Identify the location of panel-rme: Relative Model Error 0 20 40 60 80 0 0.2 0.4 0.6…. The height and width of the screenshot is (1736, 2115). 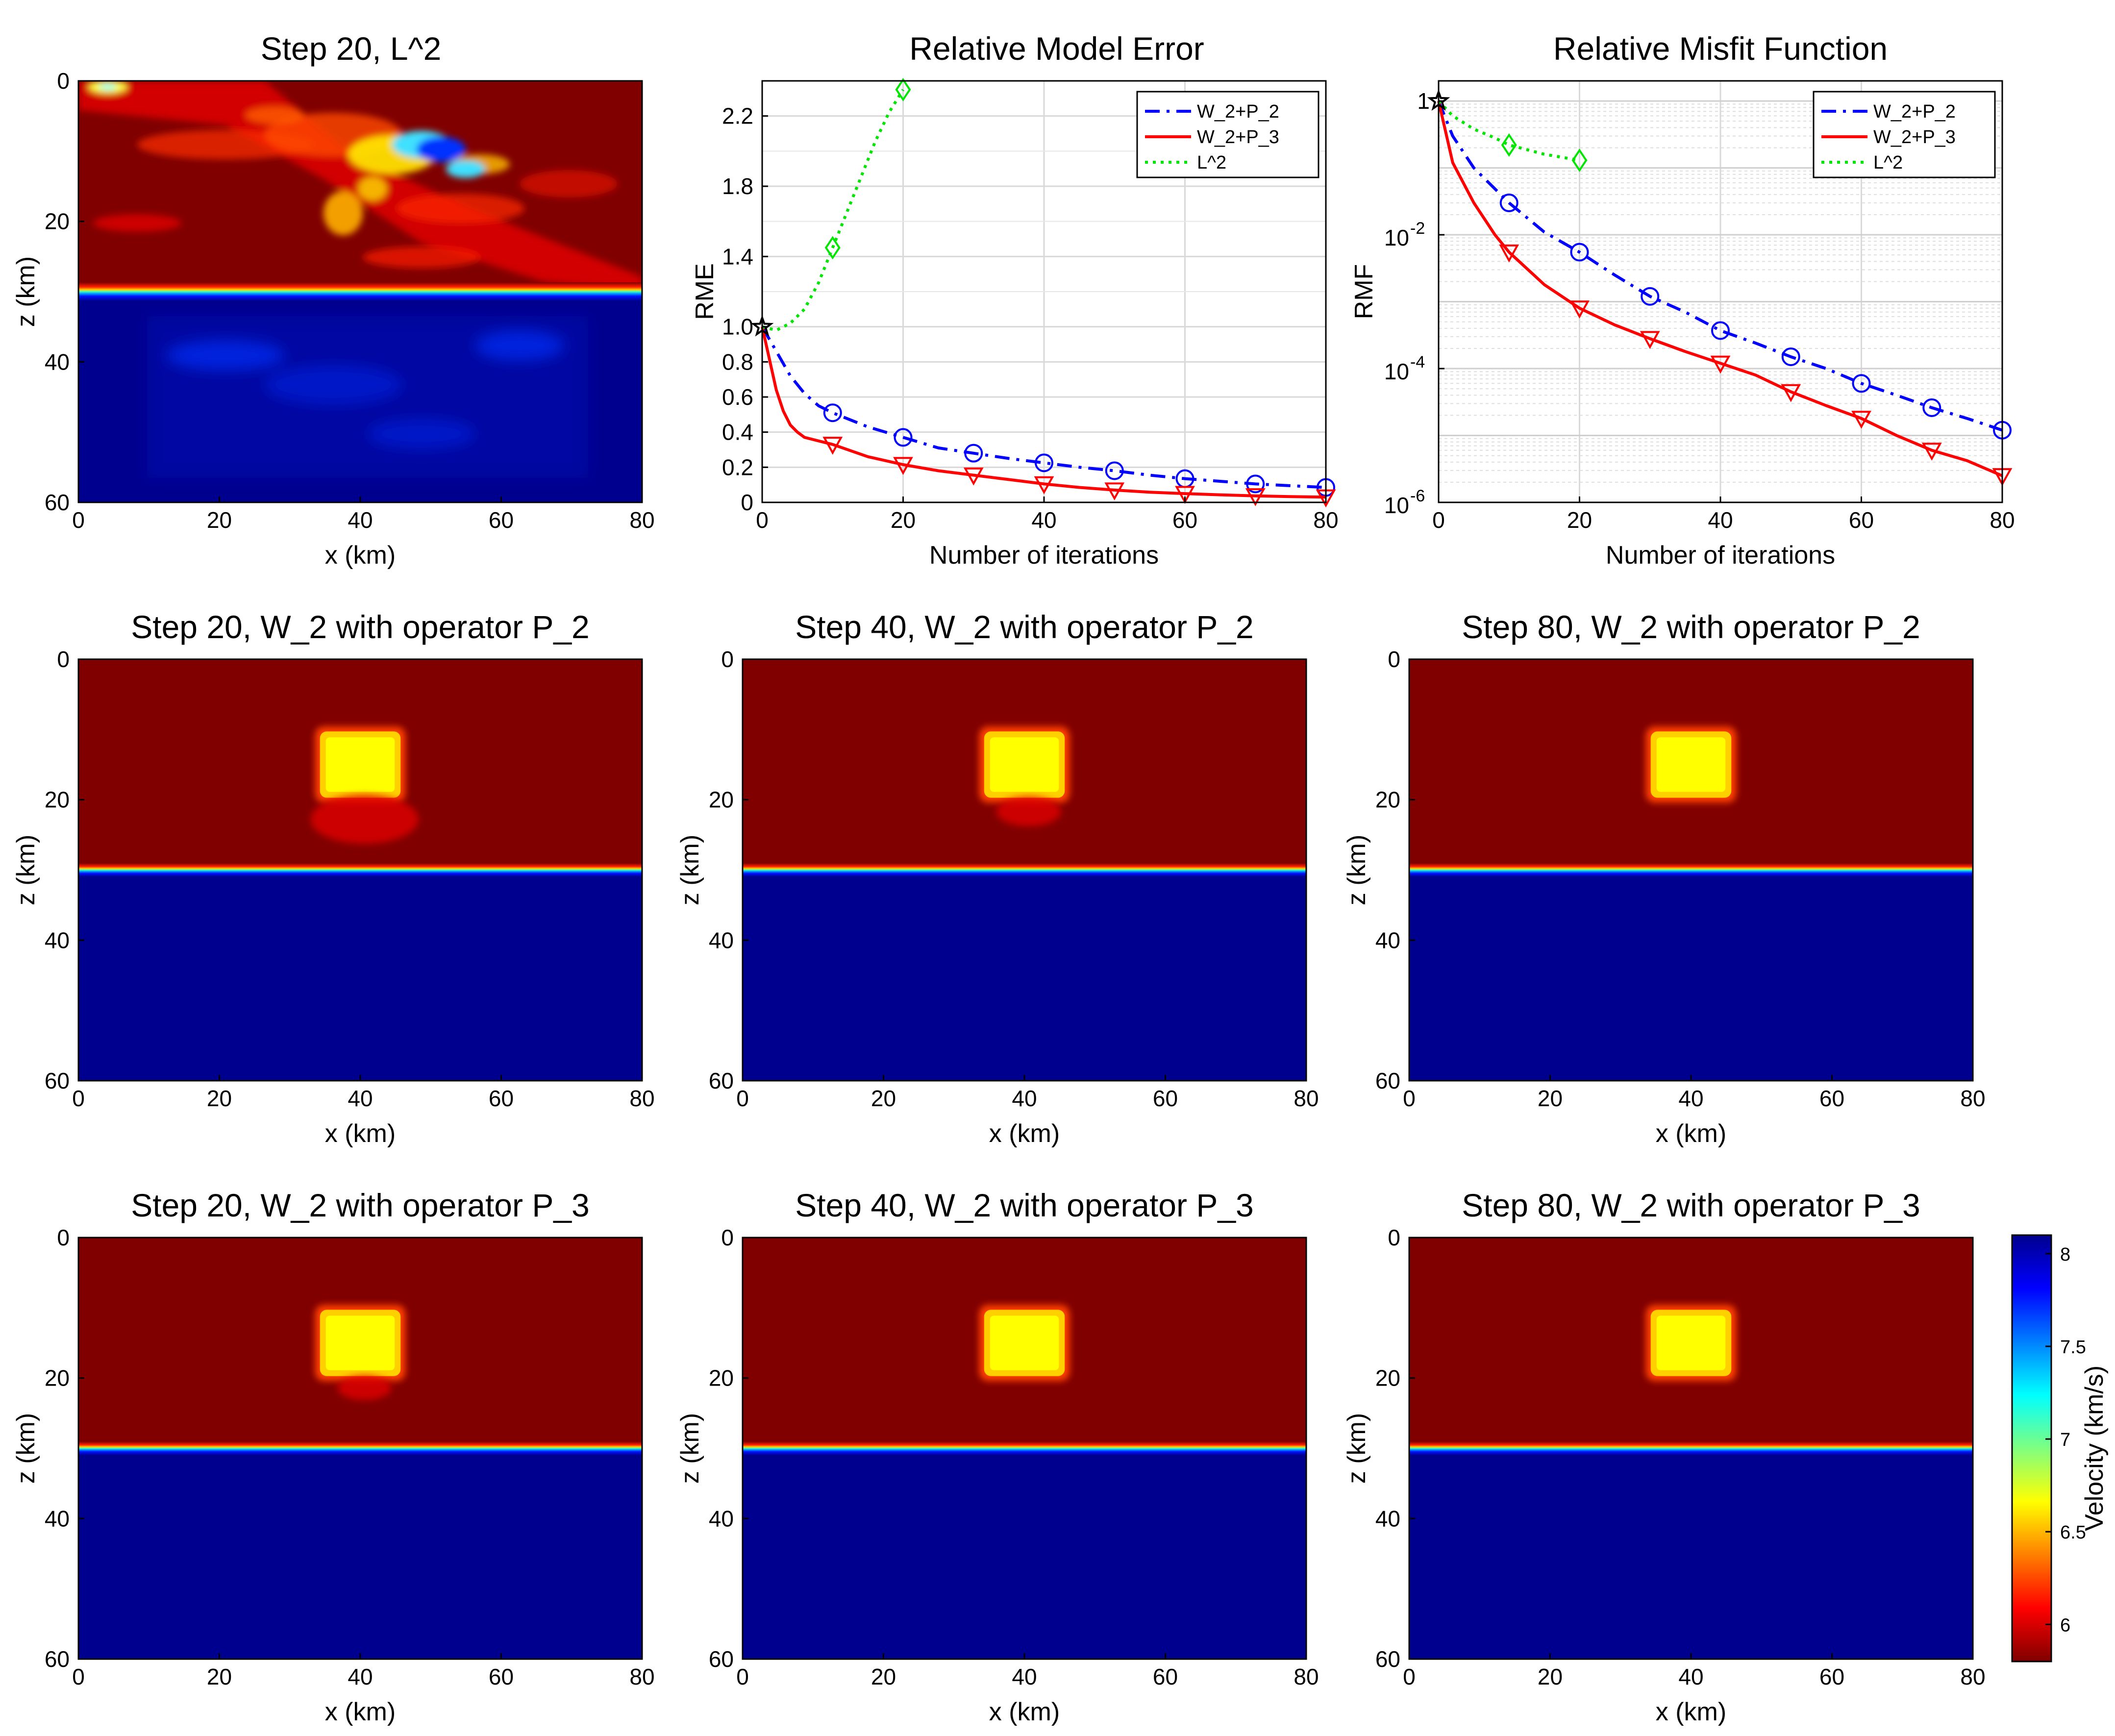
(1015, 300).